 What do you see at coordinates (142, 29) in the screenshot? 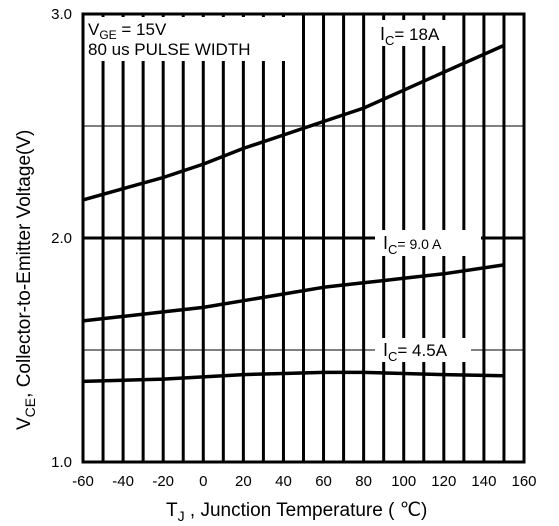
I see `condition-vge-value: = 15V` at bounding box center [142, 29].